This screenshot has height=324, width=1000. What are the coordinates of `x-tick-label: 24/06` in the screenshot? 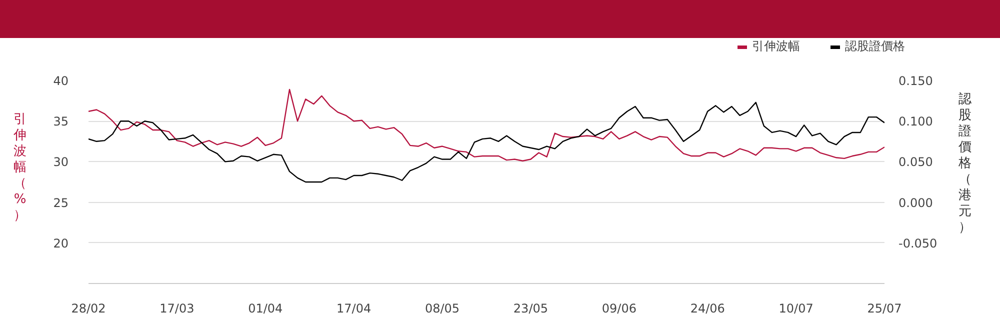 It's located at (707, 309).